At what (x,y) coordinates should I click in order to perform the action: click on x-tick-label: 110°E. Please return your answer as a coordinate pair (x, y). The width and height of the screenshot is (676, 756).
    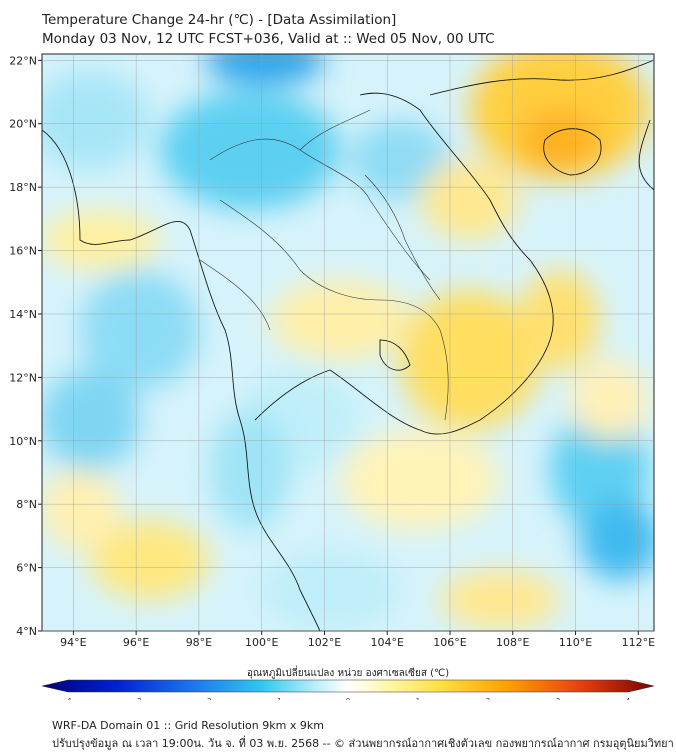
    Looking at the image, I should click on (575, 642).